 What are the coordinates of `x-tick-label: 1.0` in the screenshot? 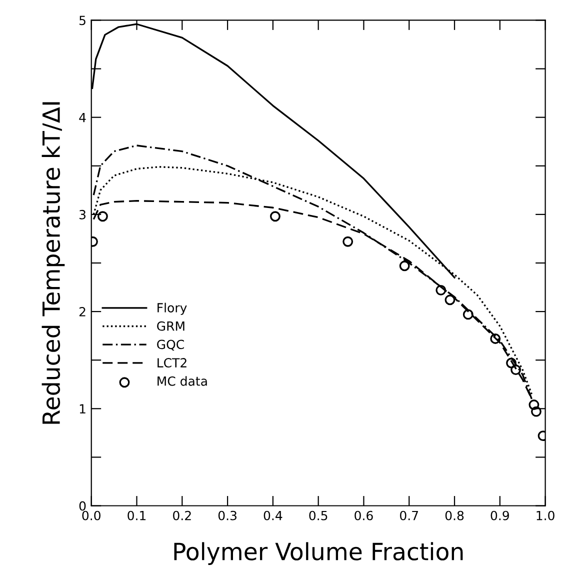 It's located at (545, 515).